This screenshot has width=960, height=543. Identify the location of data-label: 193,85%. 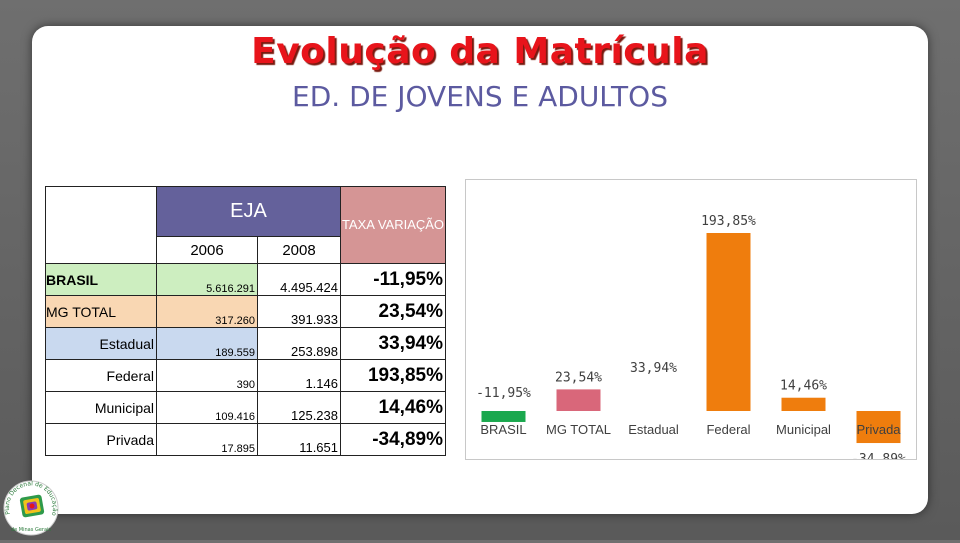
(728, 221).